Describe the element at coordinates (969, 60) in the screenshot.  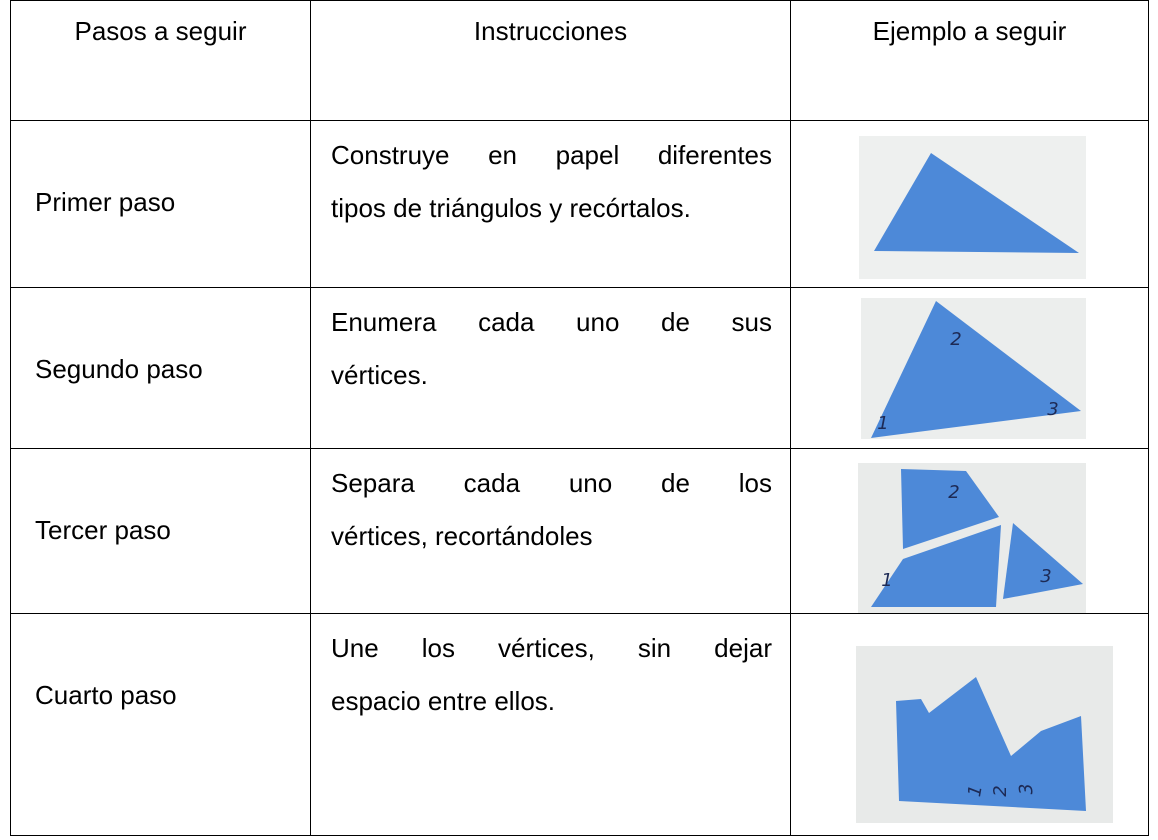
I see `header-cell: Ejemplo a seguir` at that location.